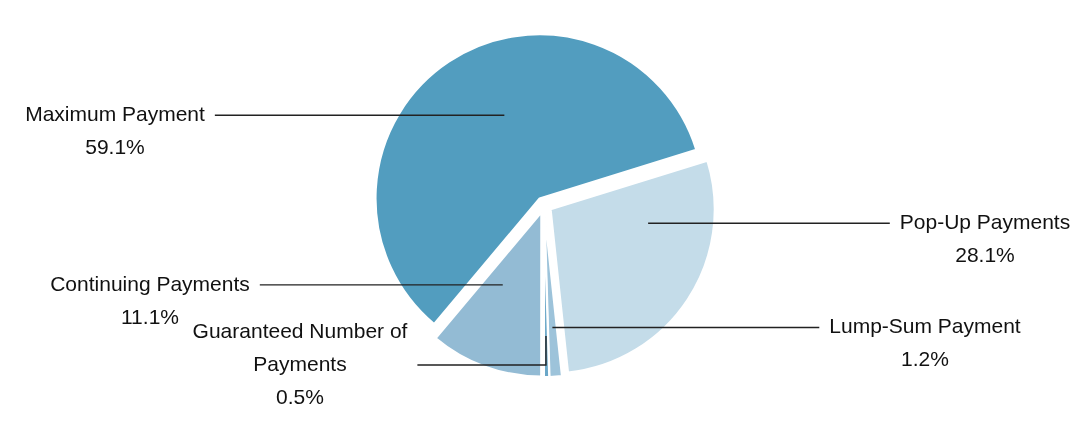 Image resolution: width=1088 pixels, height=425 pixels. What do you see at coordinates (150, 316) in the screenshot?
I see `data-label: 11.1%` at bounding box center [150, 316].